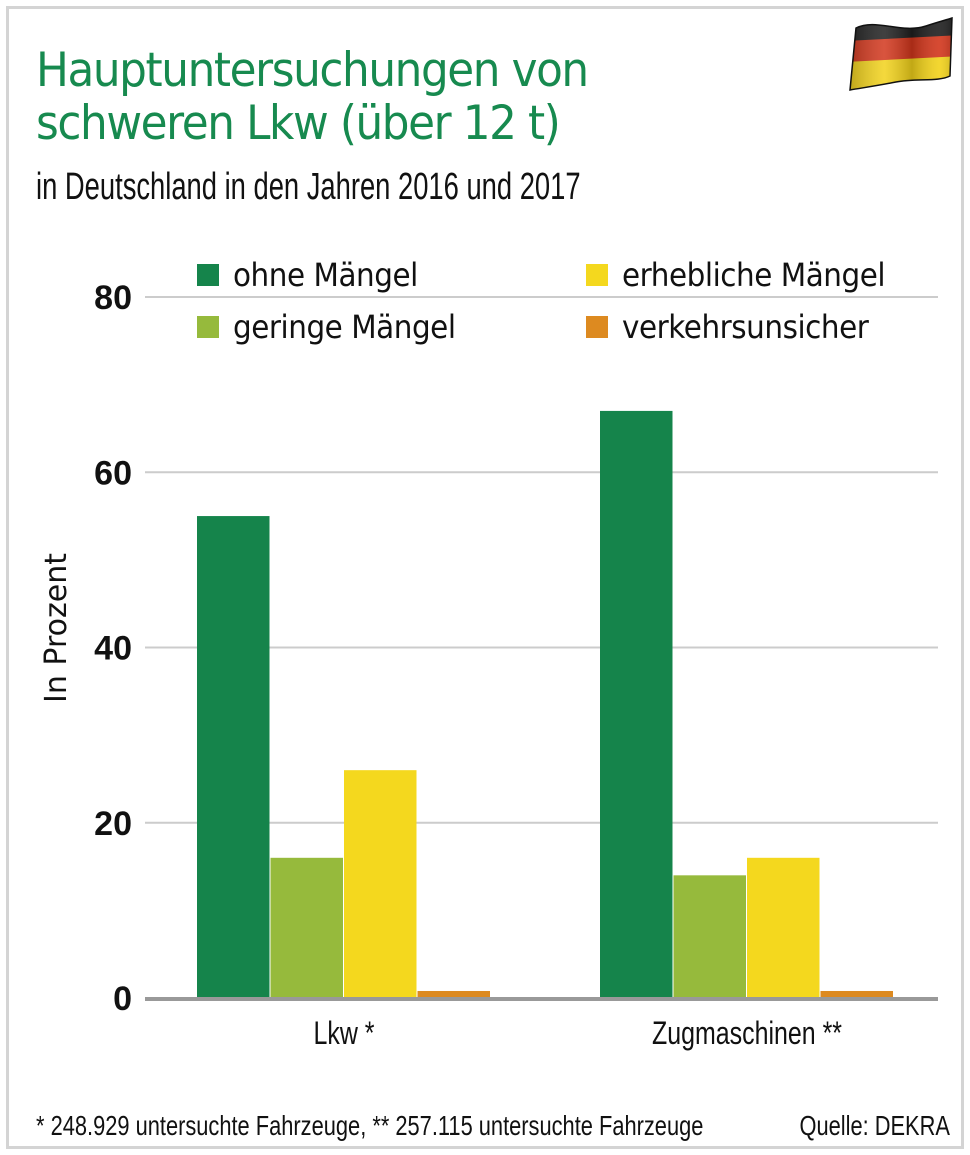  I want to click on legend-item-erhebliche-maengel: erhebliche Mängel, so click(747, 275).